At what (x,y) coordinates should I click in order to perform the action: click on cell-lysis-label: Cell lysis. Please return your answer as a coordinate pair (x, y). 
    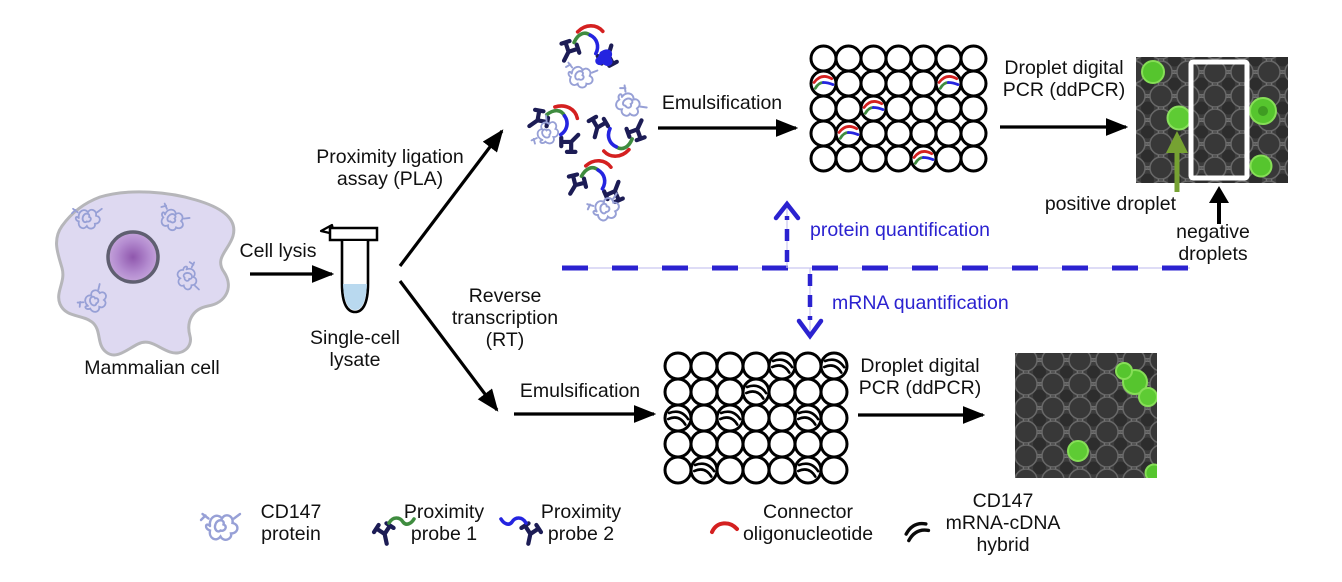
    Looking at the image, I should click on (278, 251).